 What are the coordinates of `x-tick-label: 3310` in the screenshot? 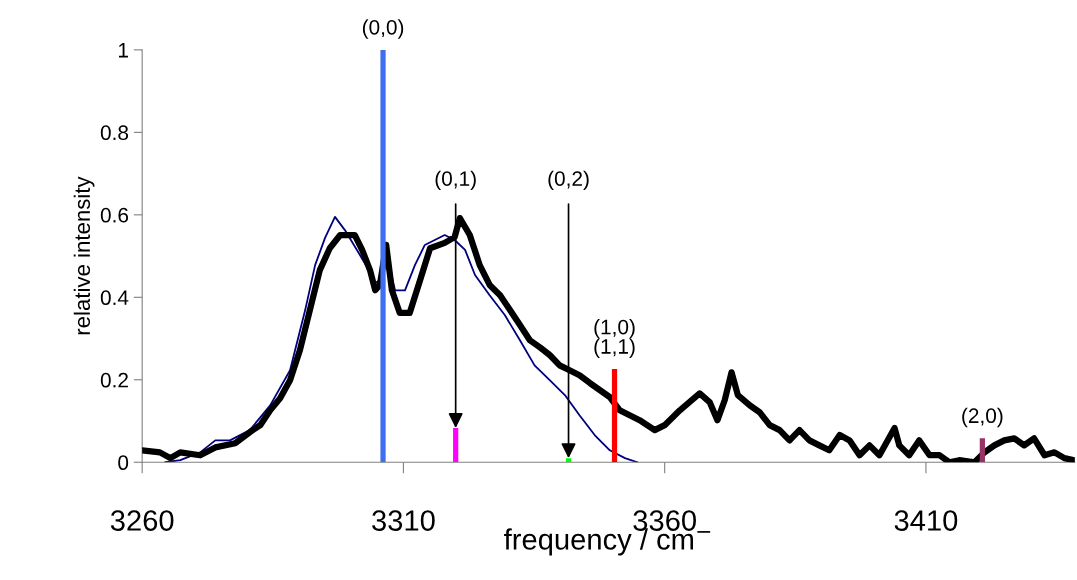 It's located at (403, 520).